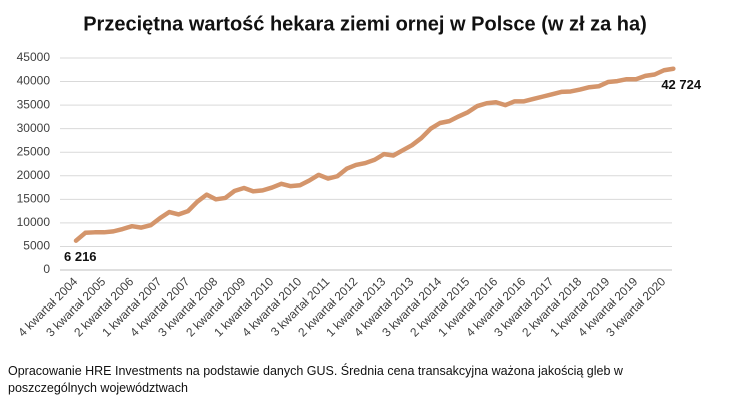 This screenshot has height=400, width=729. Describe the element at coordinates (46, 269) in the screenshot. I see `y-tick-label: 0` at that location.